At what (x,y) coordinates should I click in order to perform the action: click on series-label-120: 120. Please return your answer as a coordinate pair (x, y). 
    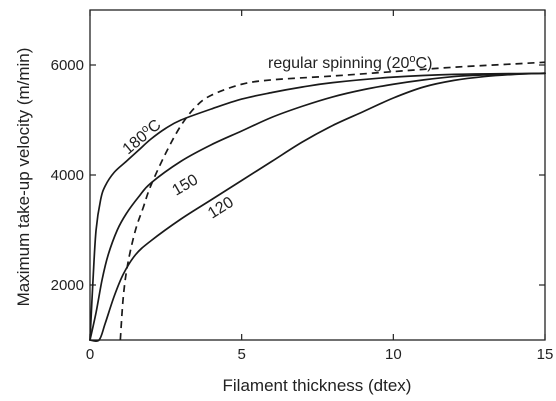
    Looking at the image, I should click on (221, 208).